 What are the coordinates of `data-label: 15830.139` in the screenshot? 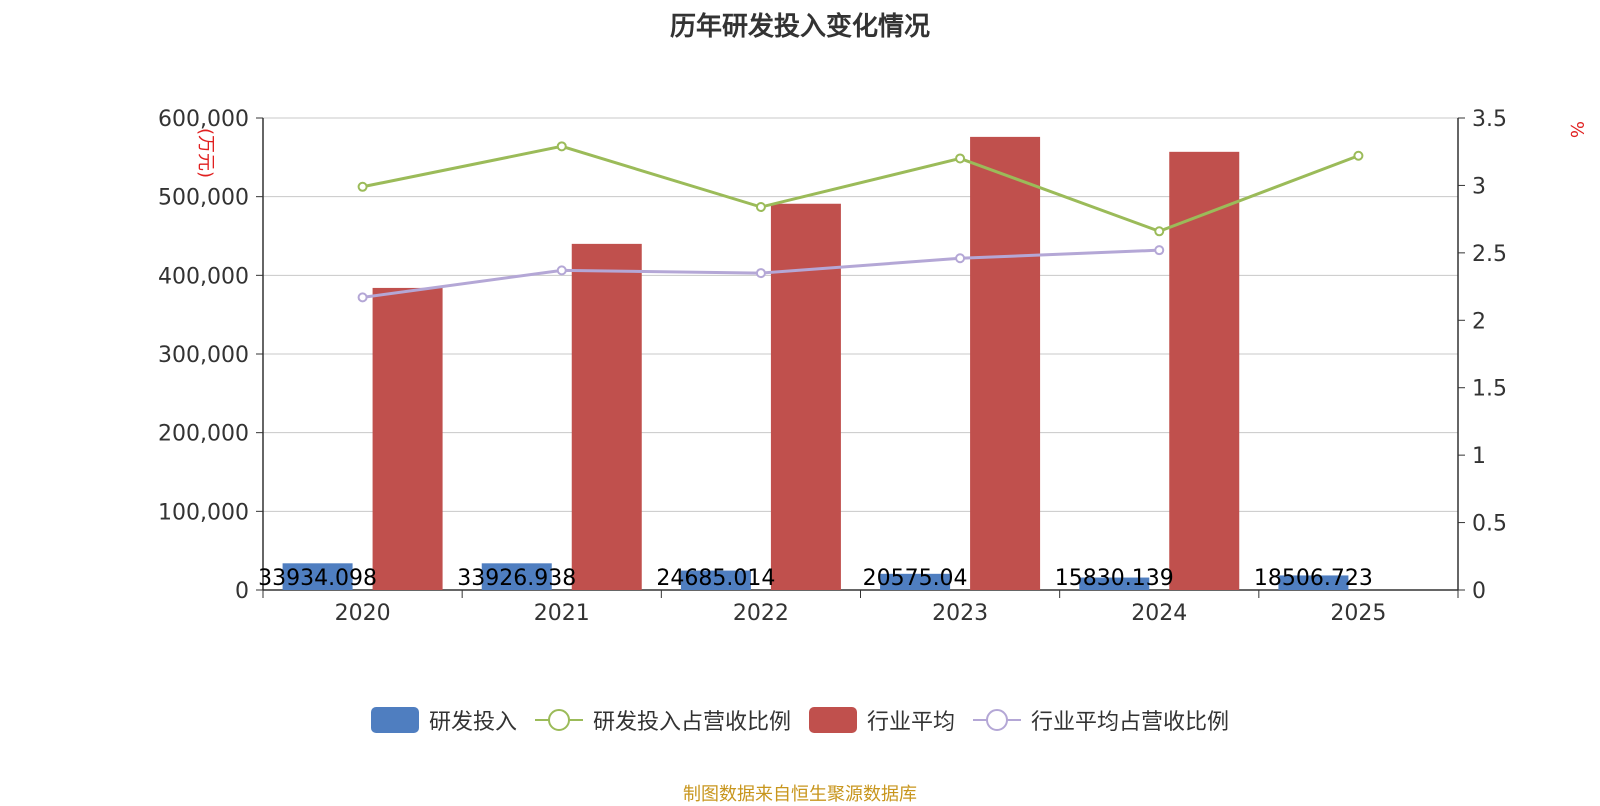 It's located at (1114, 578).